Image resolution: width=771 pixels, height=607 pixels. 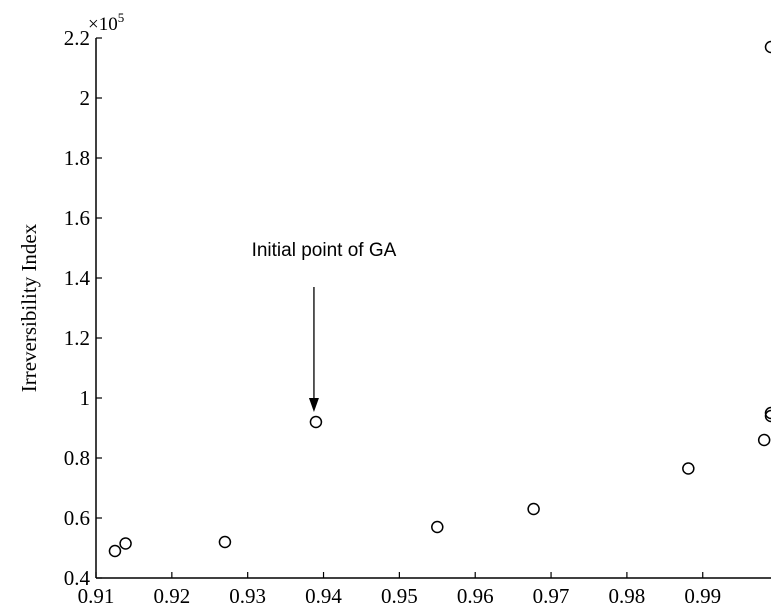 What do you see at coordinates (247, 595) in the screenshot?
I see `x-tick-label: 0.93` at bounding box center [247, 595].